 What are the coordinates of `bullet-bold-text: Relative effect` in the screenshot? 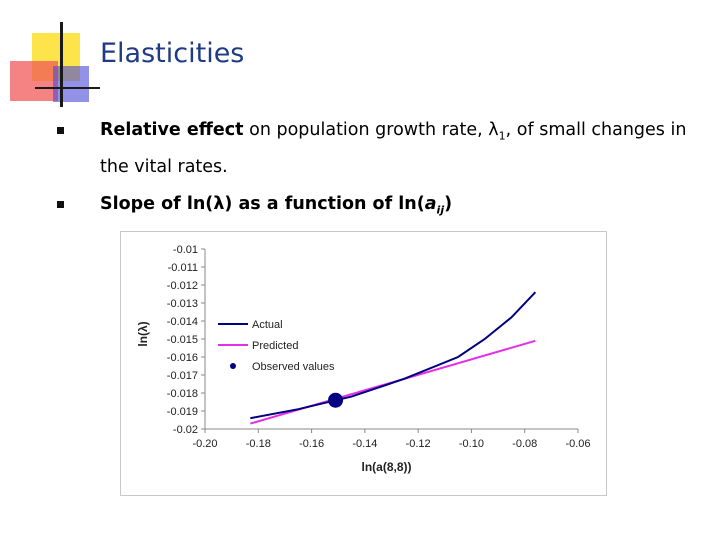 It's located at (172, 130).